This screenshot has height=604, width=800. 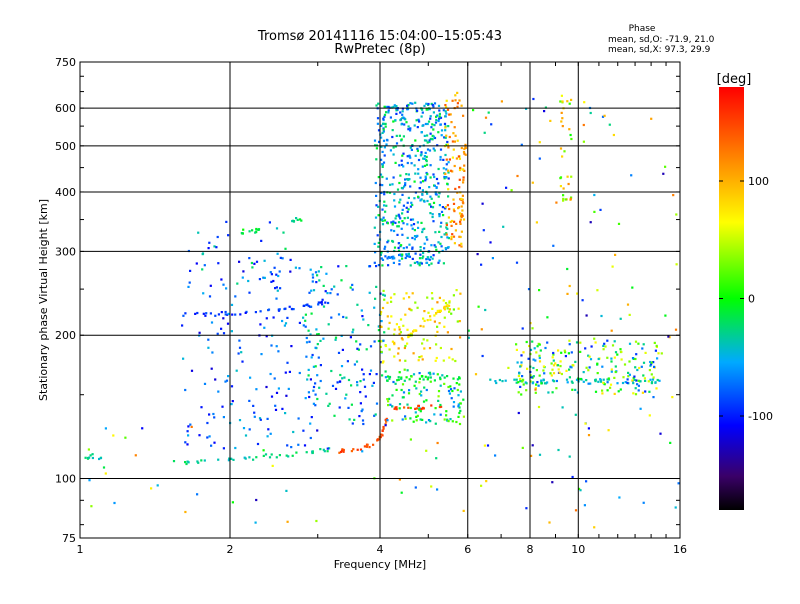 What do you see at coordinates (382, 549) in the screenshot?
I see `x-tick-labels: 1 2 4 6 8 10 16` at bounding box center [382, 549].